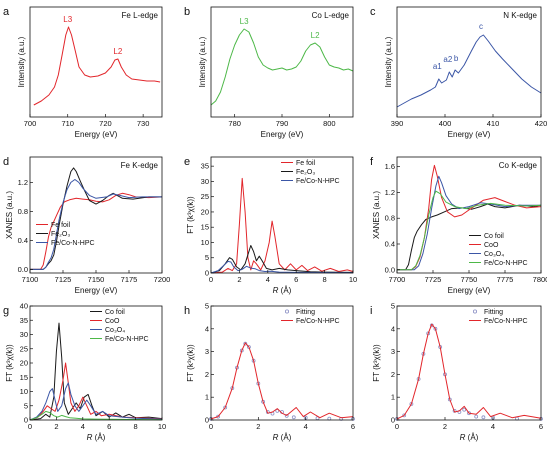 The width and height of the screenshot is (547, 451). Describe the element at coordinates (469, 279) in the screenshot. I see `x-tick-label-f-2: 7750` at that location.